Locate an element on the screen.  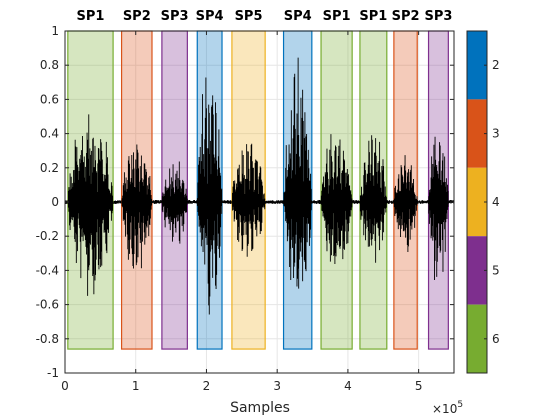
x-axis-label: Samples is located at coordinates (260, 408).